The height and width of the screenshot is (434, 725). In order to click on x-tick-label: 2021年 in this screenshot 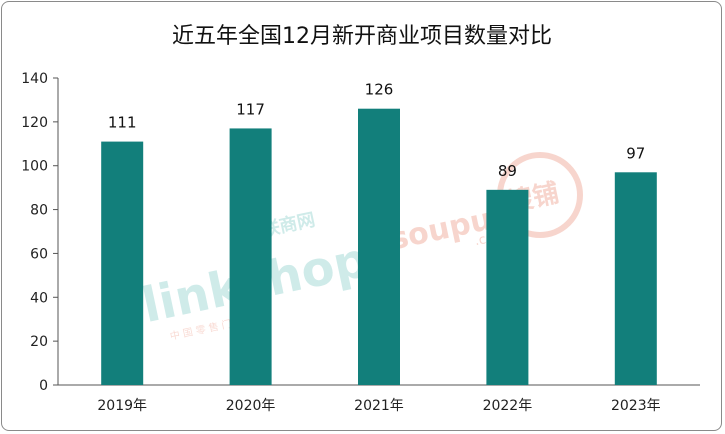, I will do `click(379, 406)`.